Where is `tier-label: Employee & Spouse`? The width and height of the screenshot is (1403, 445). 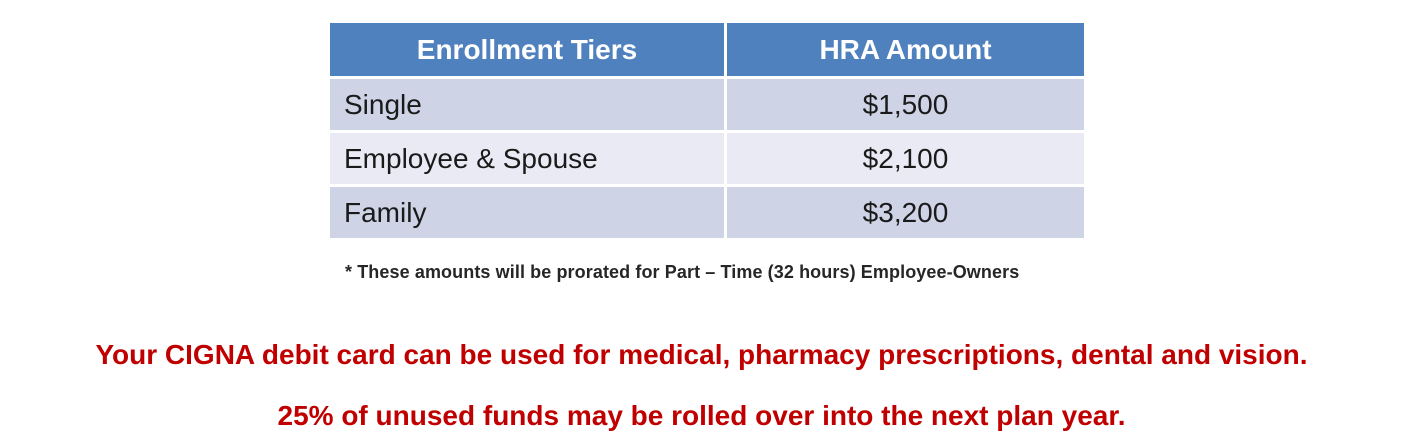 tier-label: Employee & Spouse is located at coordinates (471, 158).